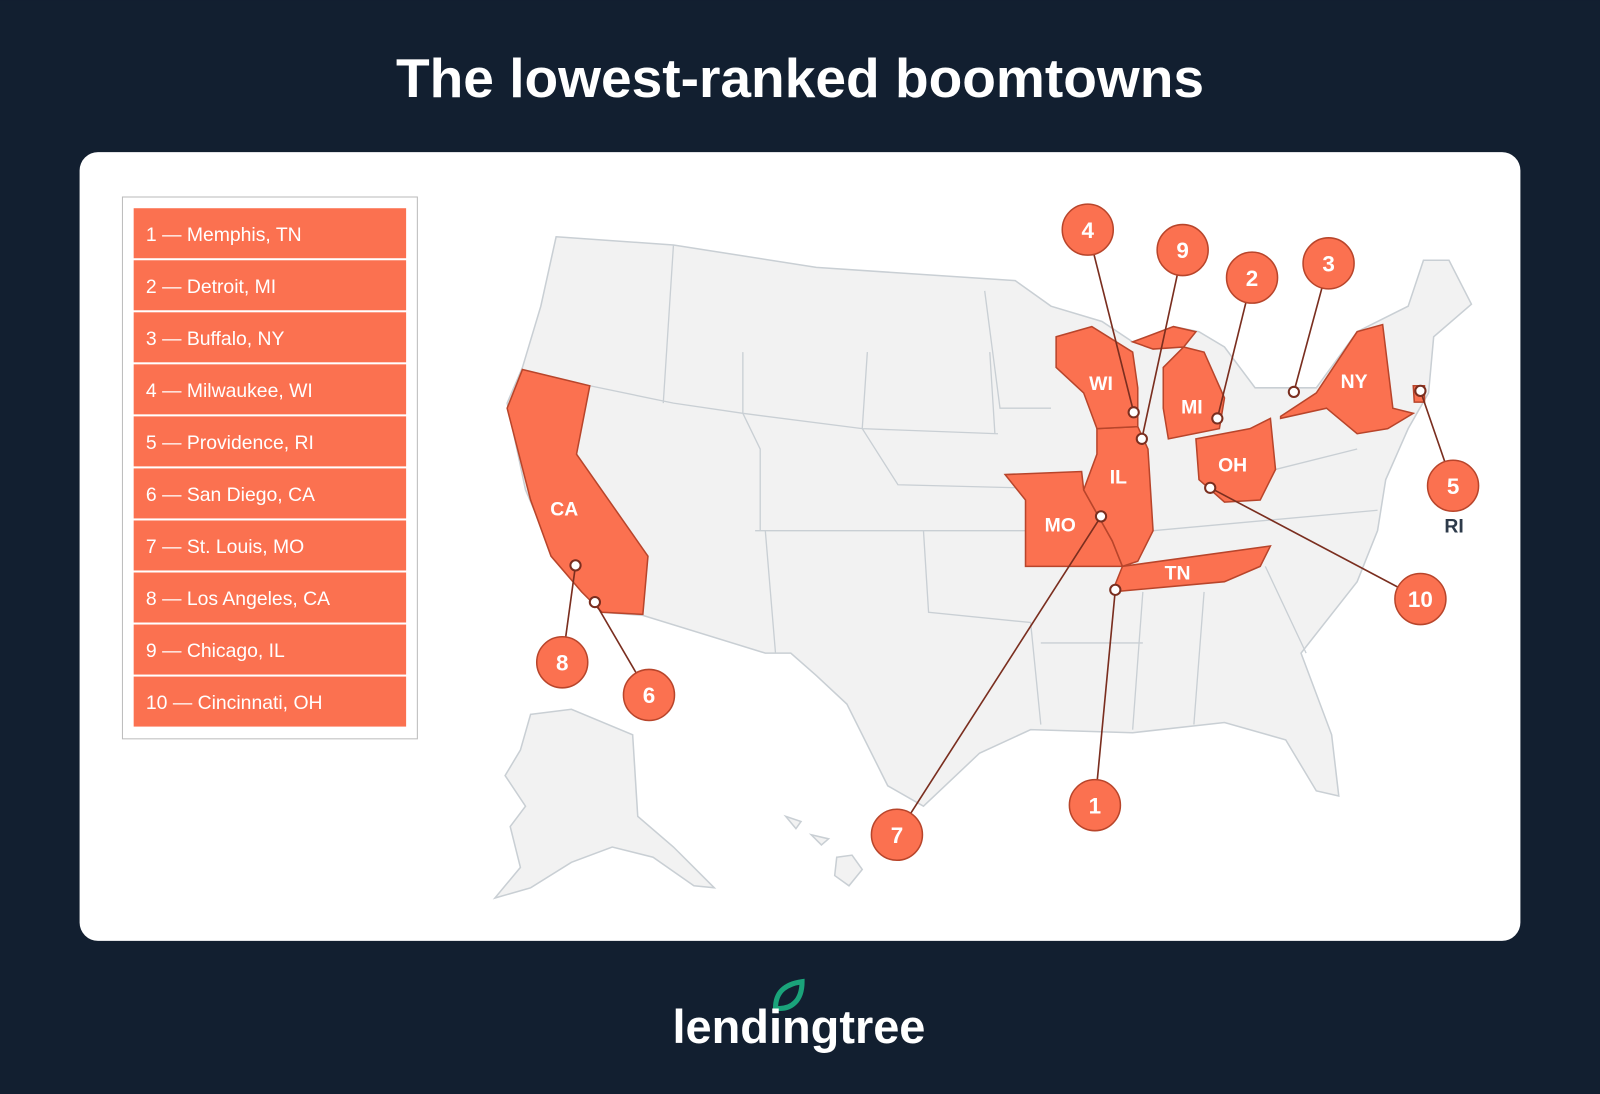 This screenshot has width=1600, height=1094. Describe the element at coordinates (788, 994) in the screenshot. I see `logo-leaf` at that location.